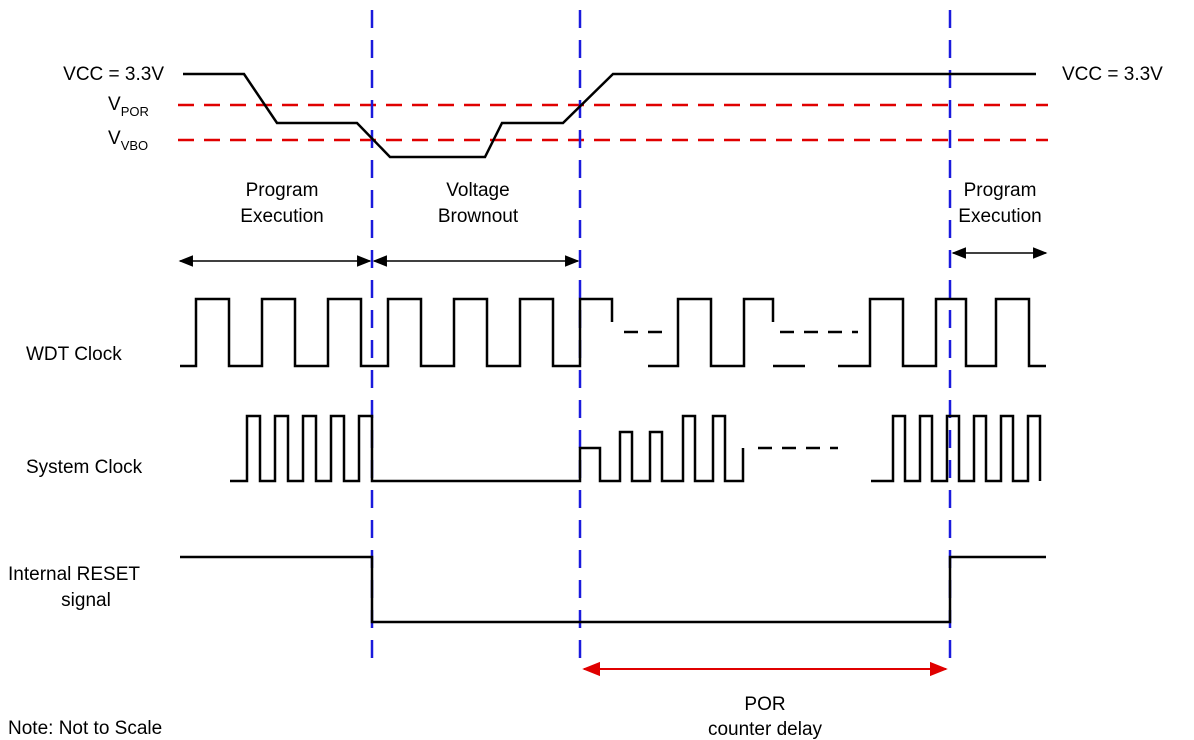 Image resolution: width=1194 pixels, height=740 pixels. I want to click on voltage-brownout-label-line2: Brownout, so click(478, 216).